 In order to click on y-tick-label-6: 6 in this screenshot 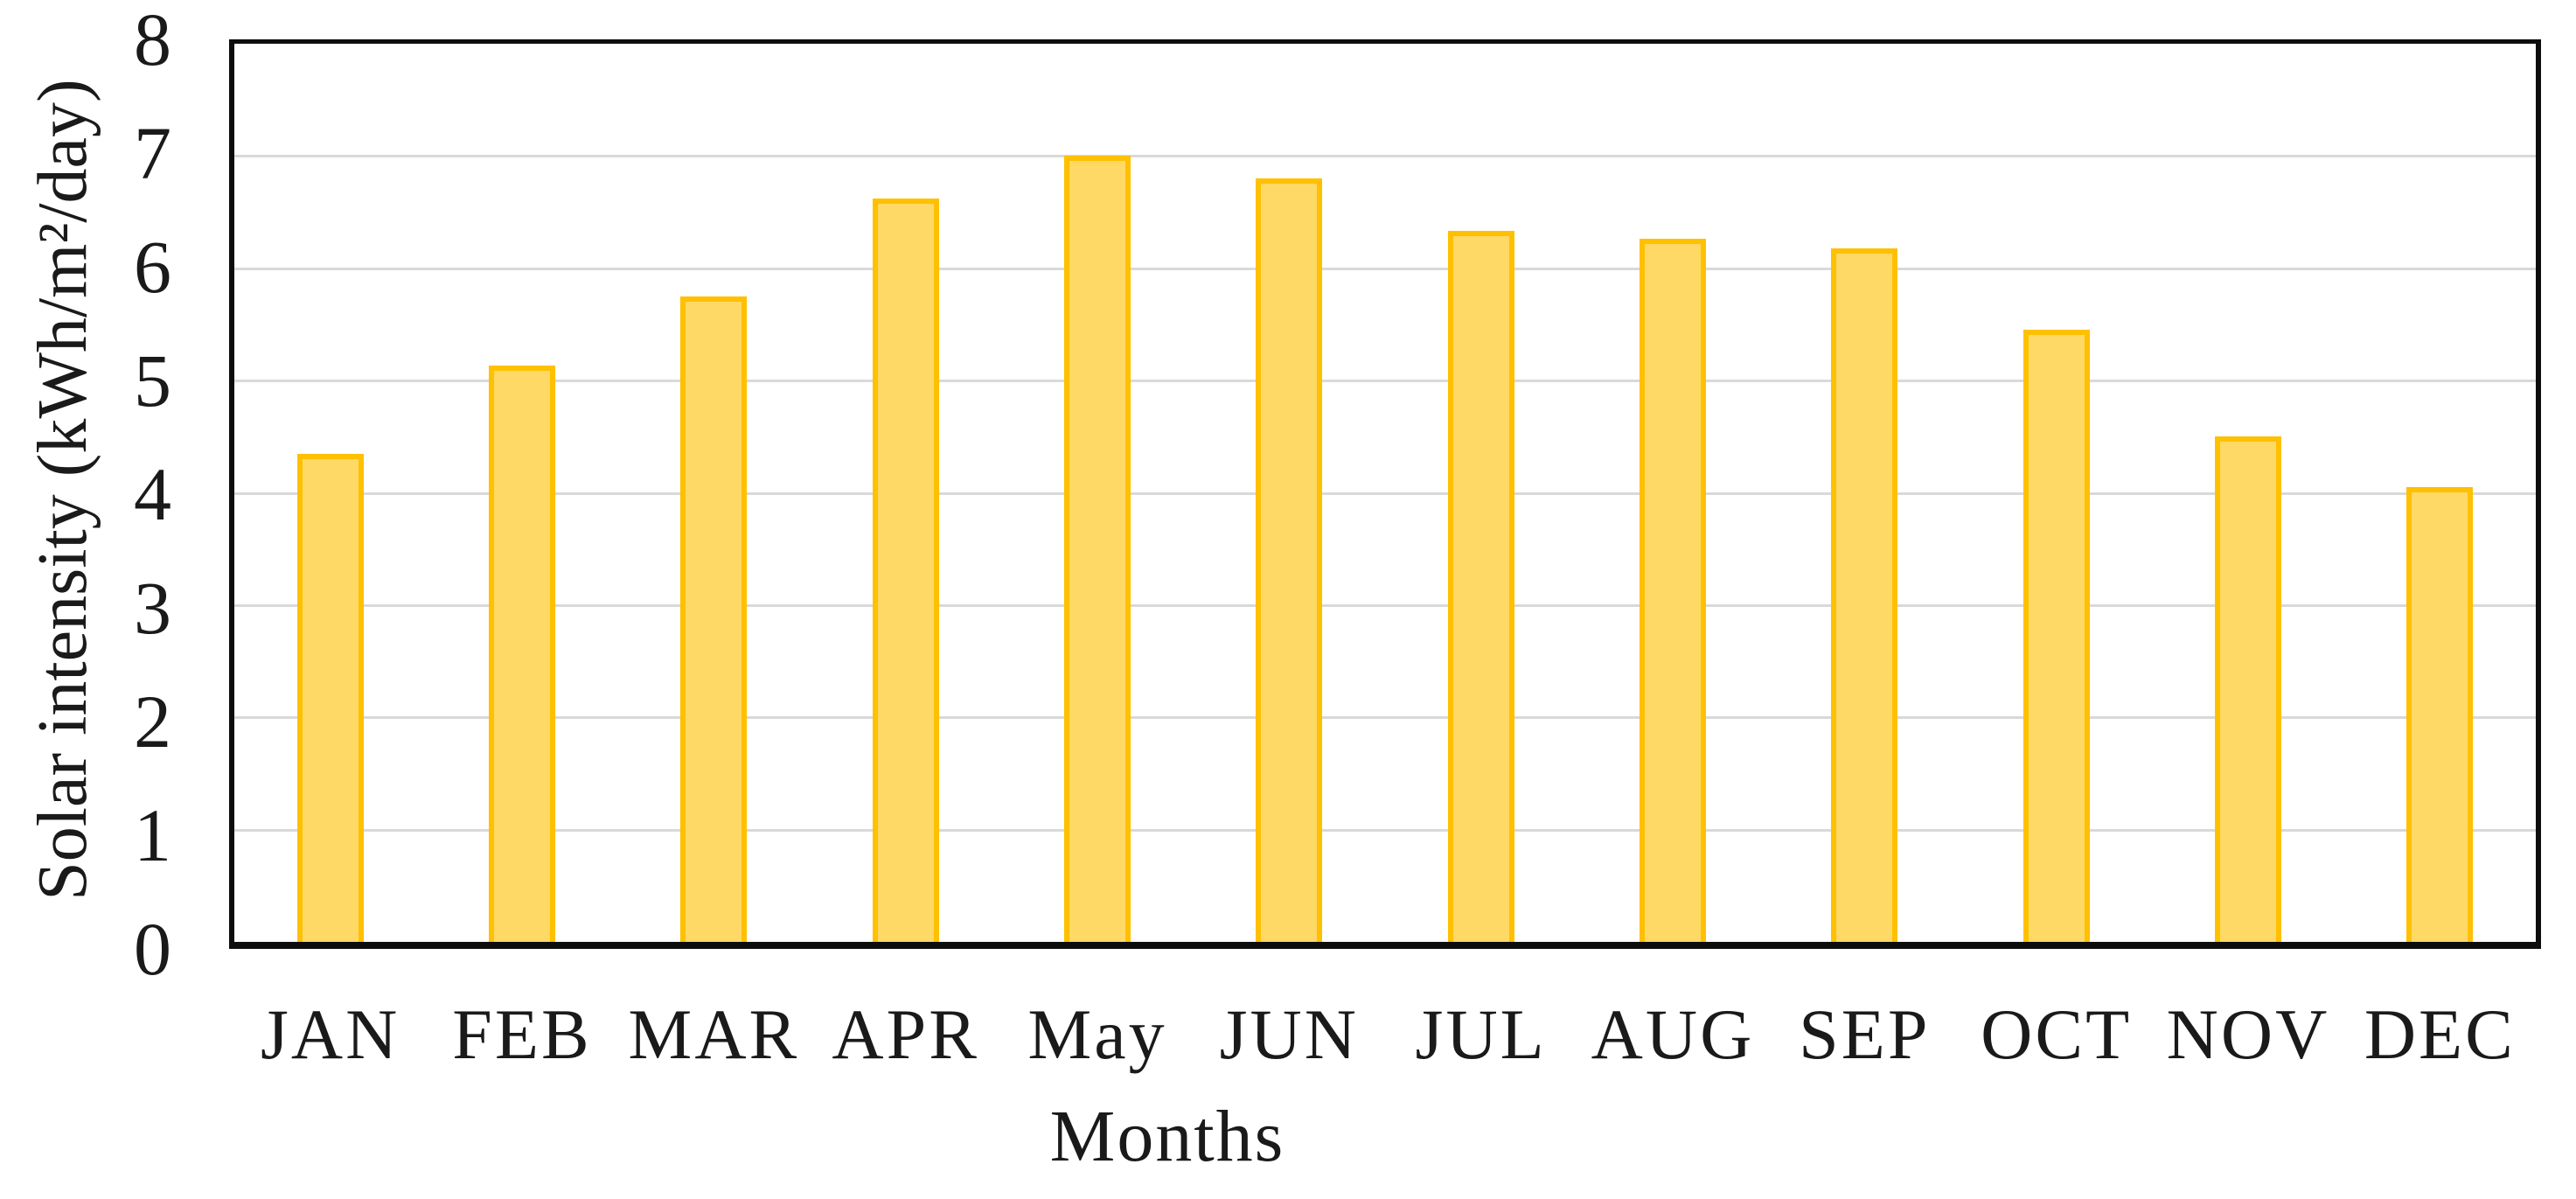, I will do `click(152, 267)`.